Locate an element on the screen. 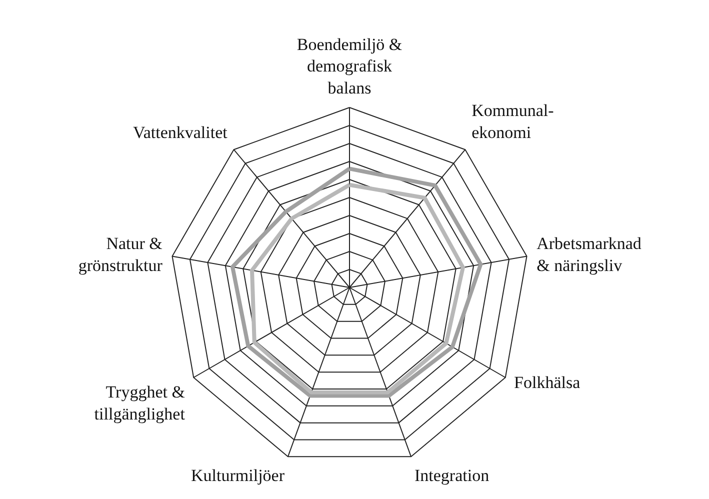 This screenshot has height=499, width=709. spoke-label: Folkhälsa is located at coordinates (547, 382).